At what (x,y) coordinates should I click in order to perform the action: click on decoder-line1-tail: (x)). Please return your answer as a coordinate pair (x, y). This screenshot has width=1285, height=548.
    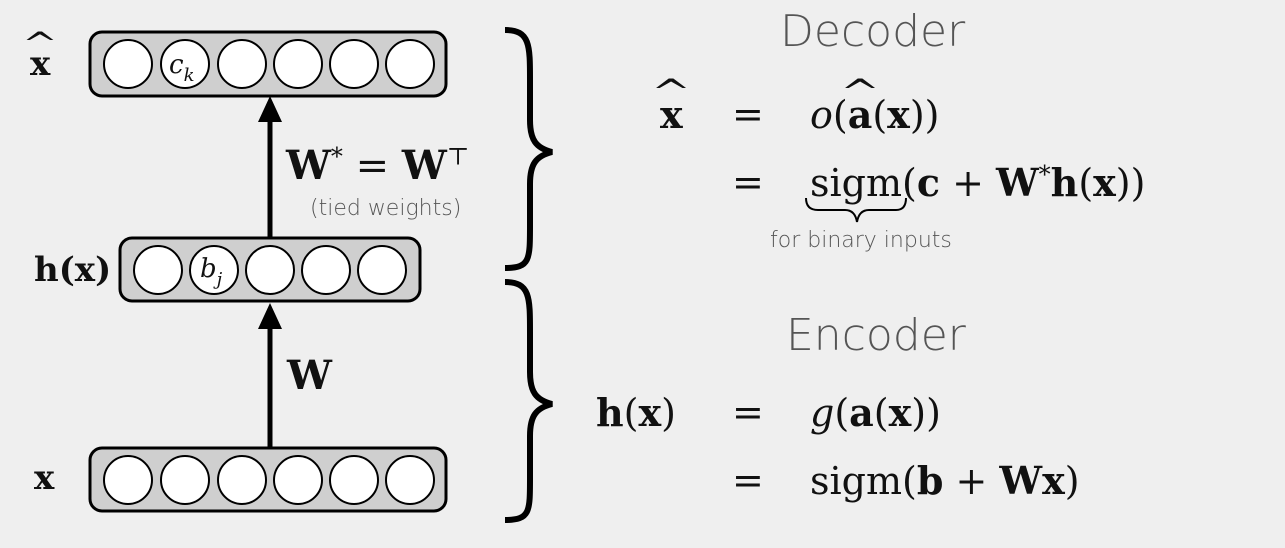
    Looking at the image, I should click on (906, 114).